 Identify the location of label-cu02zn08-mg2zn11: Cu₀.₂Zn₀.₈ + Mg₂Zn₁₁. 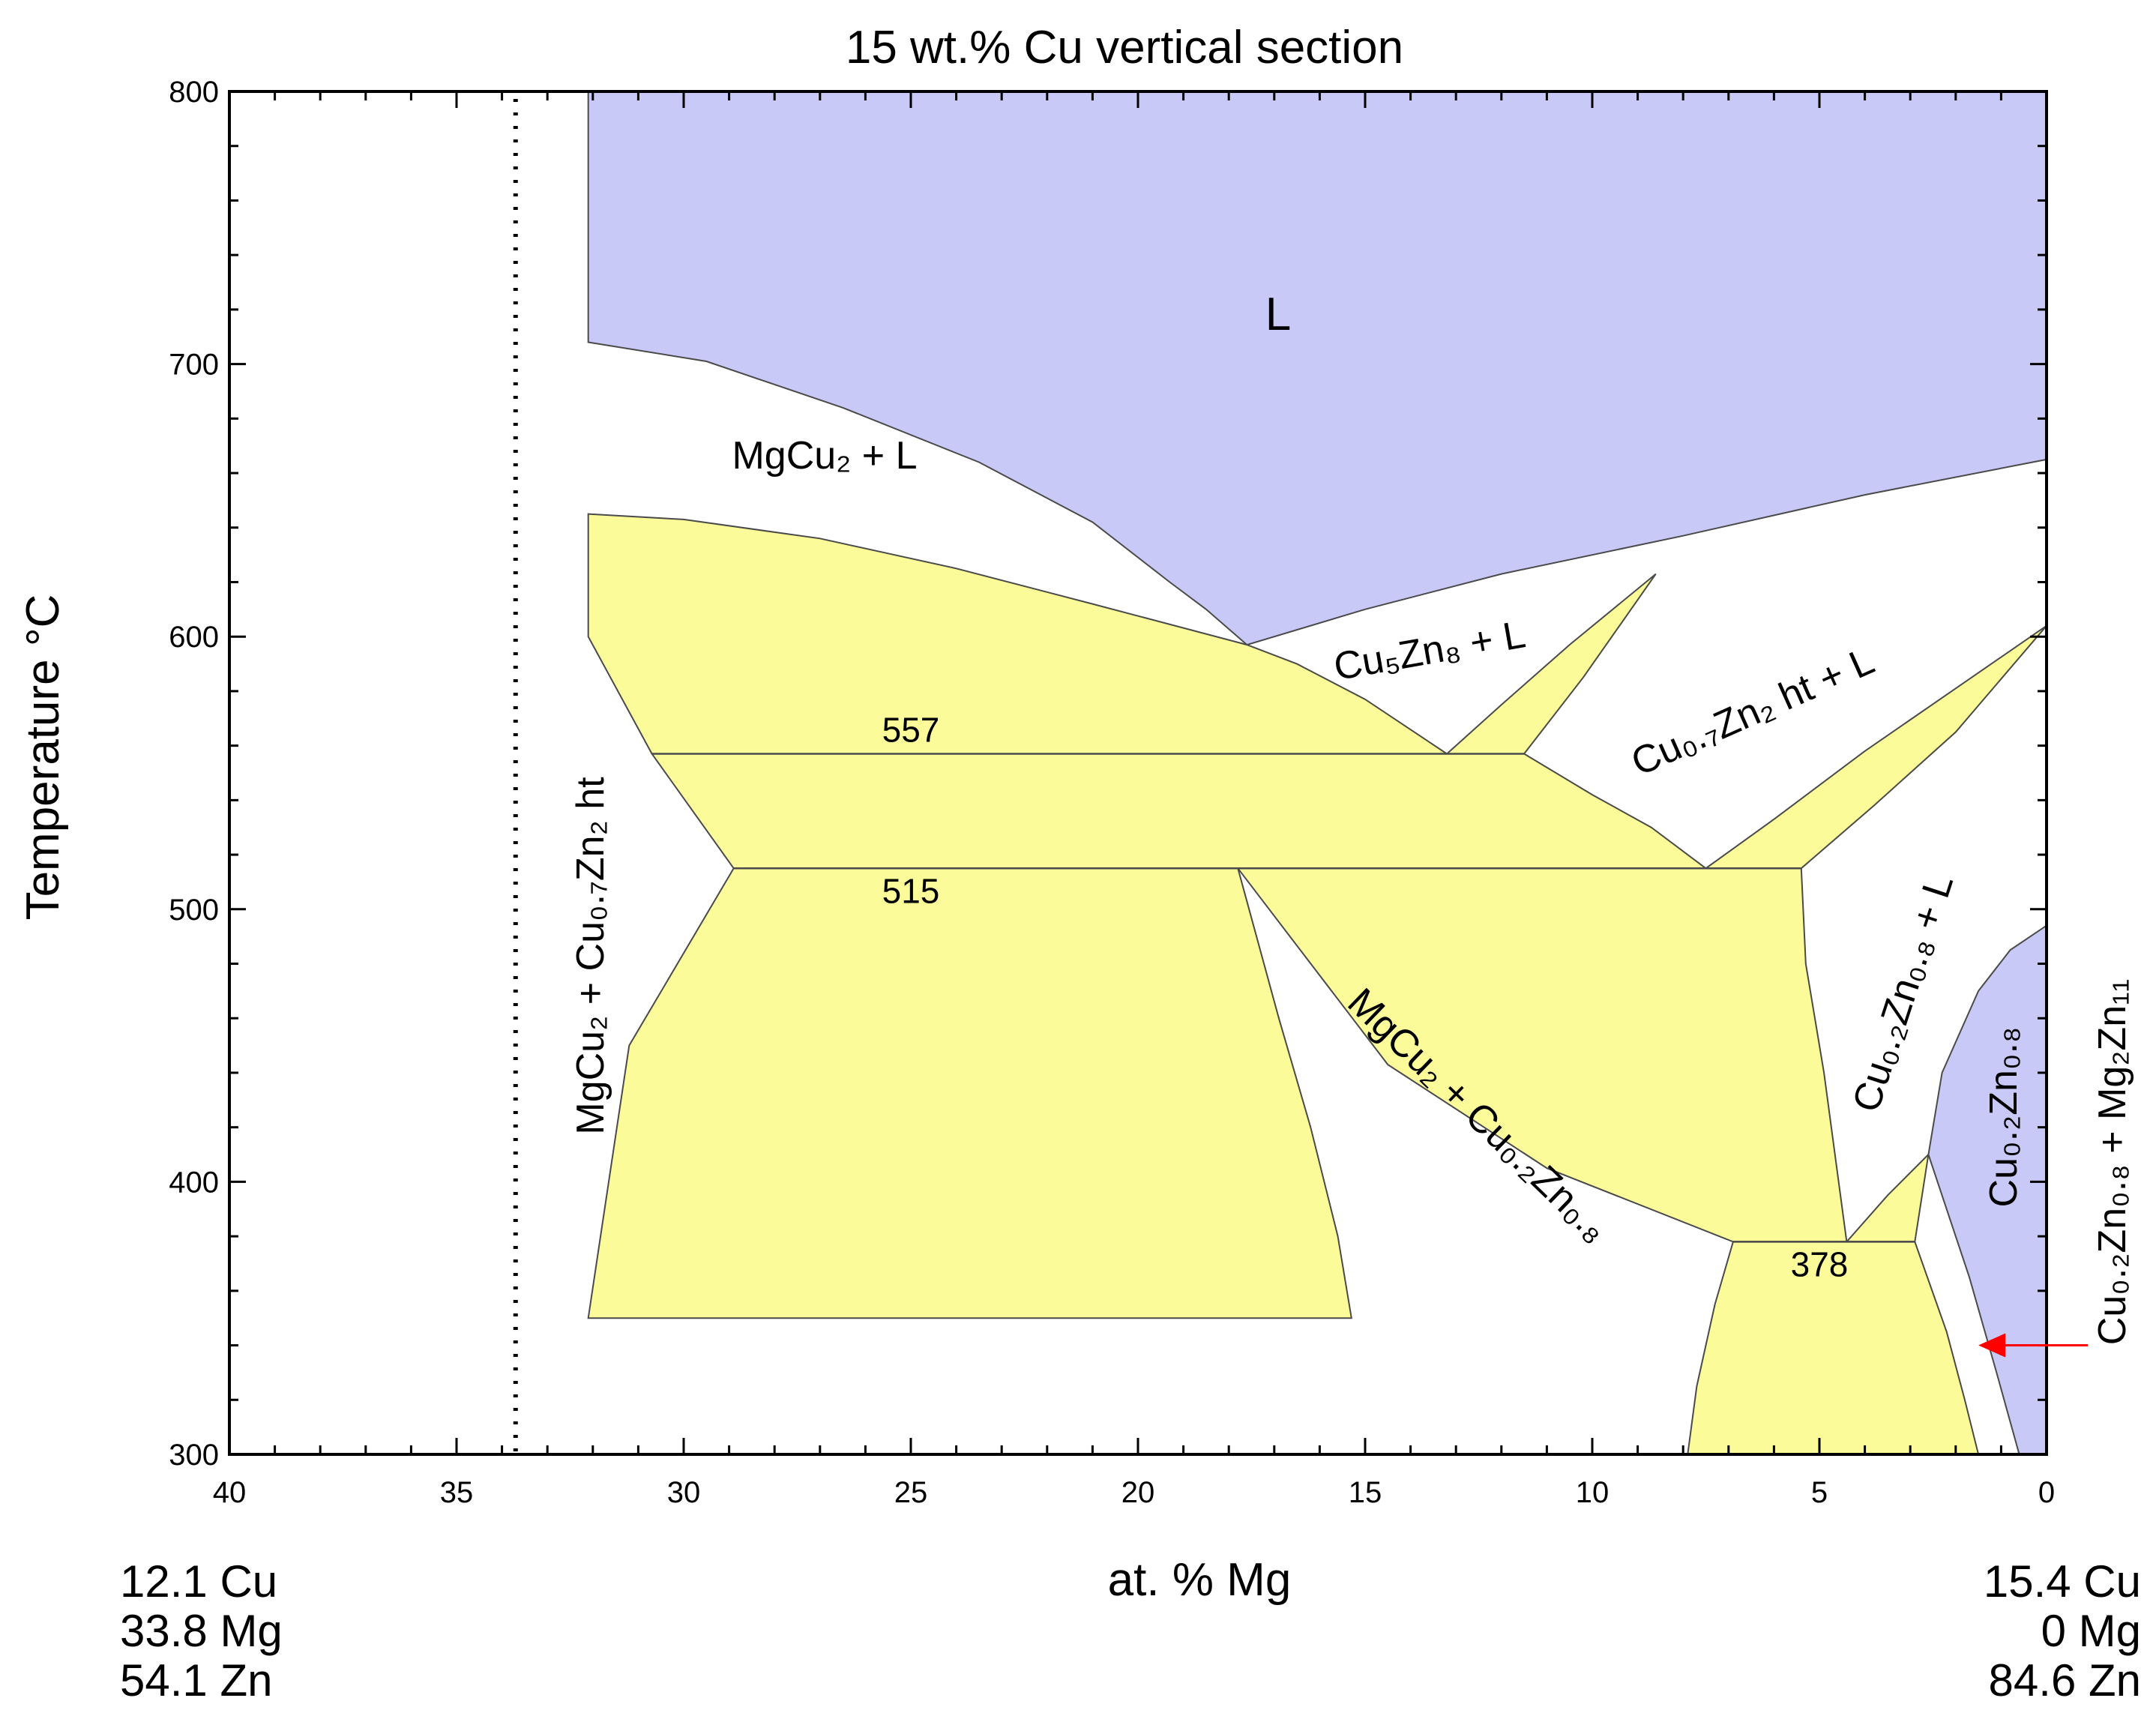
(2112, 1162).